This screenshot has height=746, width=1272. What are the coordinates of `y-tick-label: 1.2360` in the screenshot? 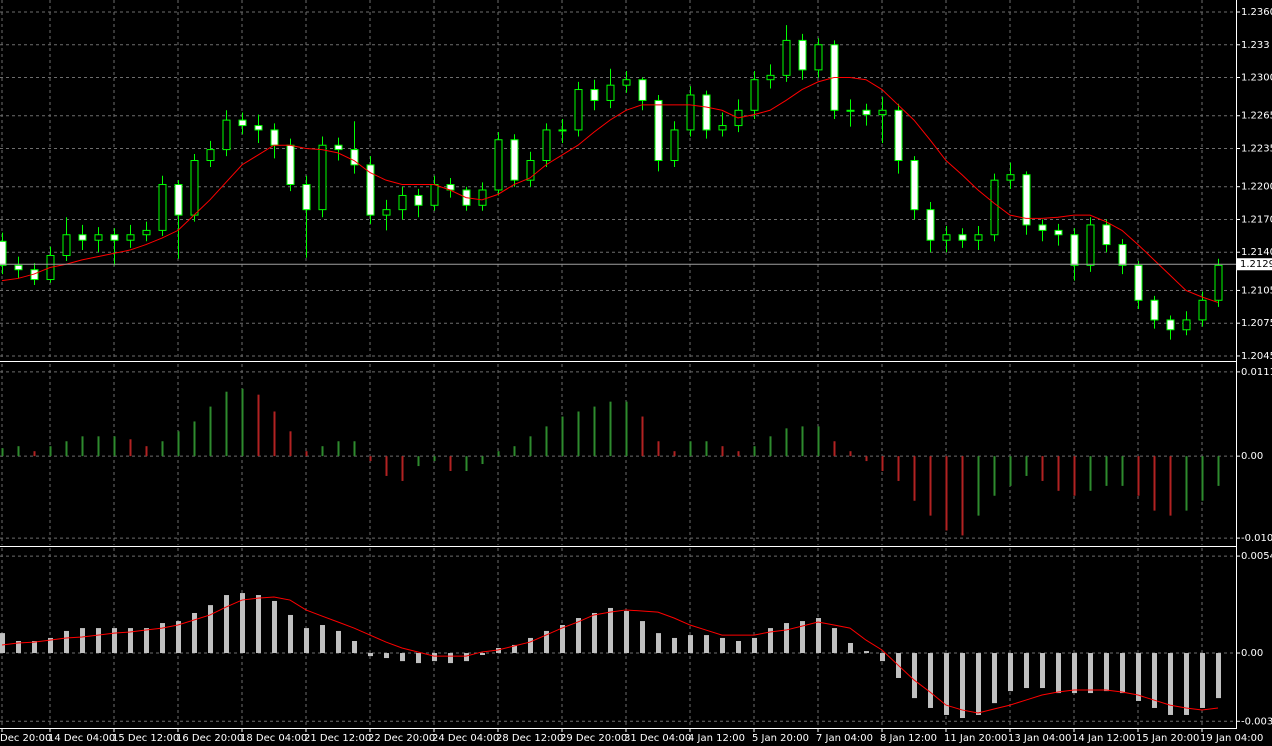 It's located at (1256, 12).